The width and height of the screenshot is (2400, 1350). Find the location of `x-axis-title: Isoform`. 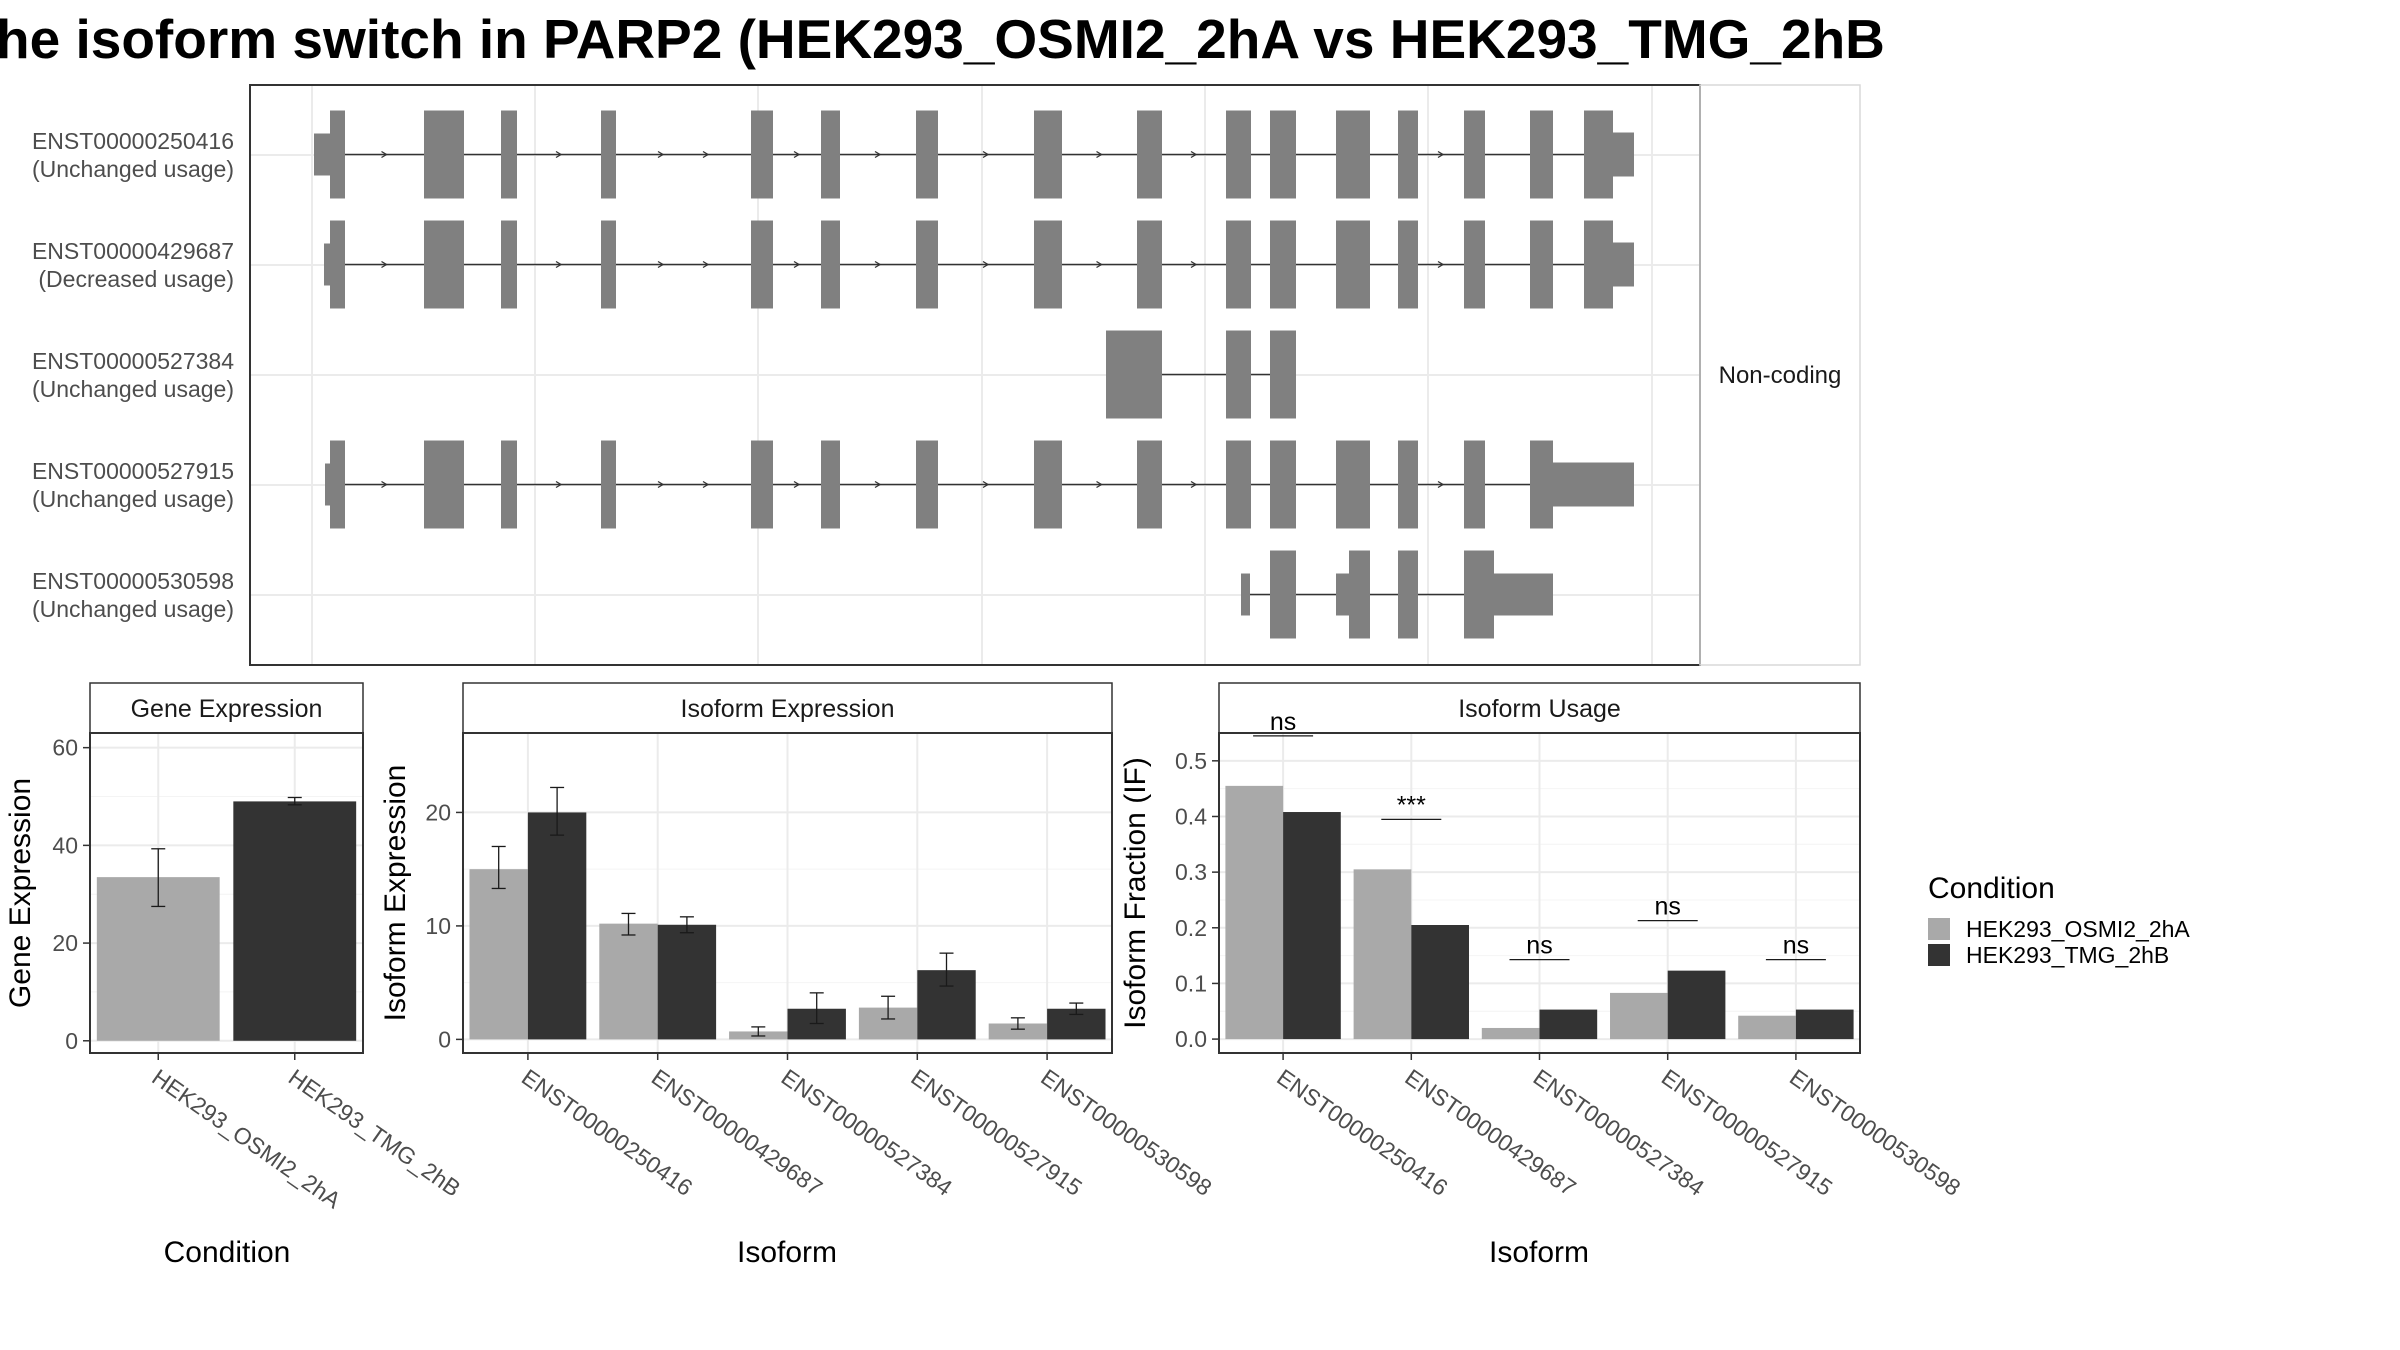

x-axis-title: Isoform is located at coordinates (1539, 1252).